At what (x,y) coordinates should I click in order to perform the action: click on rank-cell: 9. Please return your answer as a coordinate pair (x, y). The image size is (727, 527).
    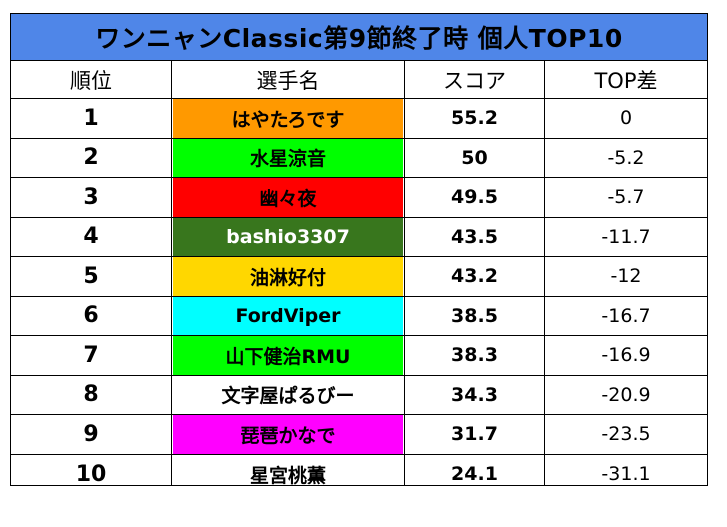
    Looking at the image, I should click on (91, 435).